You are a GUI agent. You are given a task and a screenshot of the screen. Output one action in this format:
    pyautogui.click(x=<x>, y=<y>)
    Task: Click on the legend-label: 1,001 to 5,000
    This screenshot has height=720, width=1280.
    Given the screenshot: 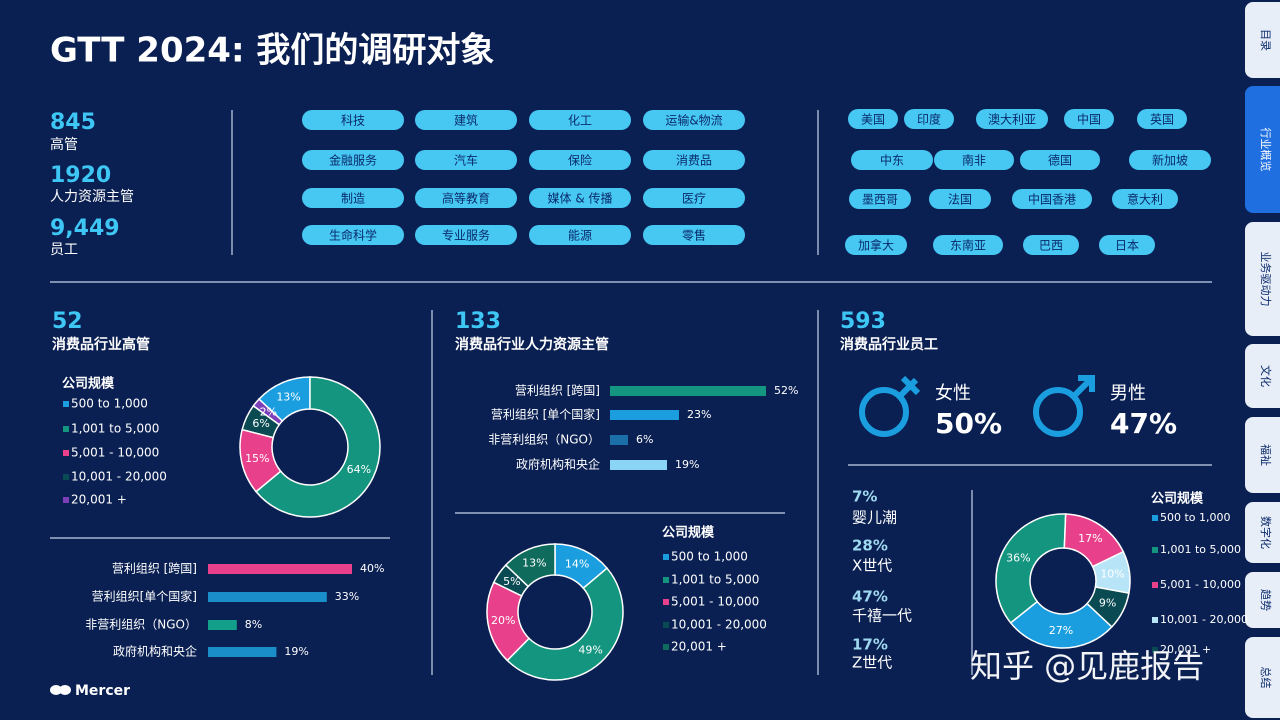 What is the action you would take?
    pyautogui.click(x=715, y=580)
    